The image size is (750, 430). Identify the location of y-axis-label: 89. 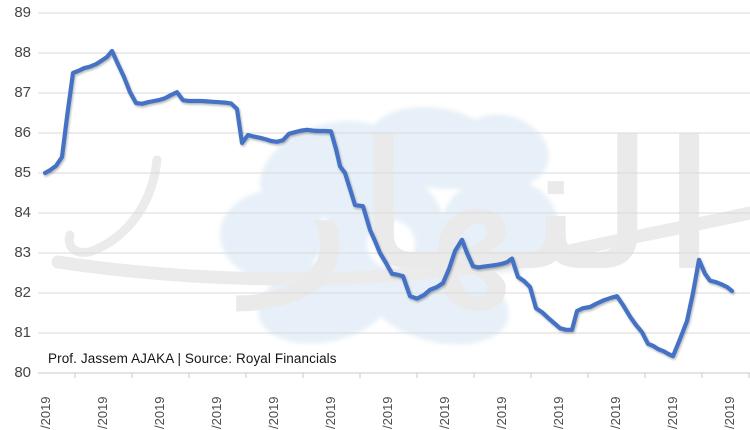
(22, 12).